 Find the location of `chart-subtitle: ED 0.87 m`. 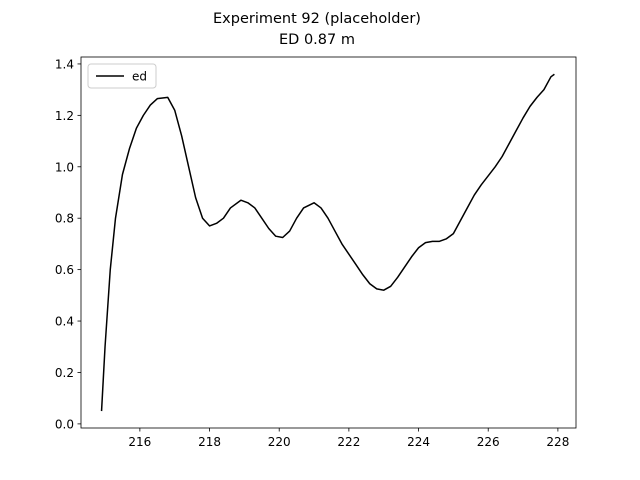

chart-subtitle: ED 0.87 m is located at coordinates (317, 40).